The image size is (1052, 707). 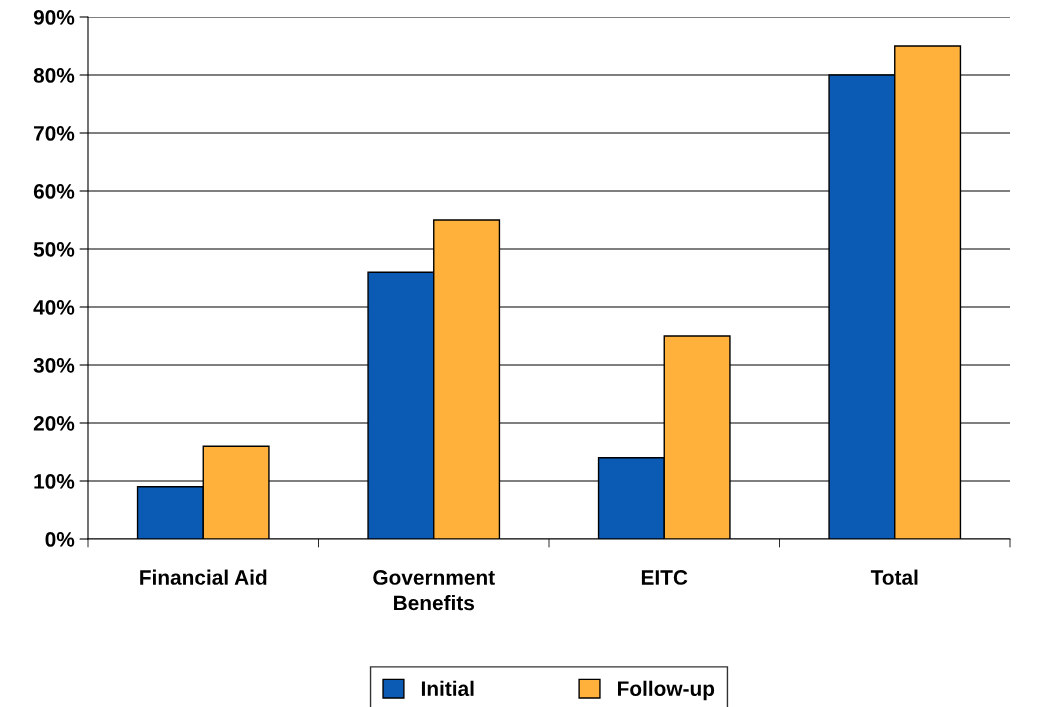 I want to click on y-tick-label: 10%, so click(x=54, y=481).